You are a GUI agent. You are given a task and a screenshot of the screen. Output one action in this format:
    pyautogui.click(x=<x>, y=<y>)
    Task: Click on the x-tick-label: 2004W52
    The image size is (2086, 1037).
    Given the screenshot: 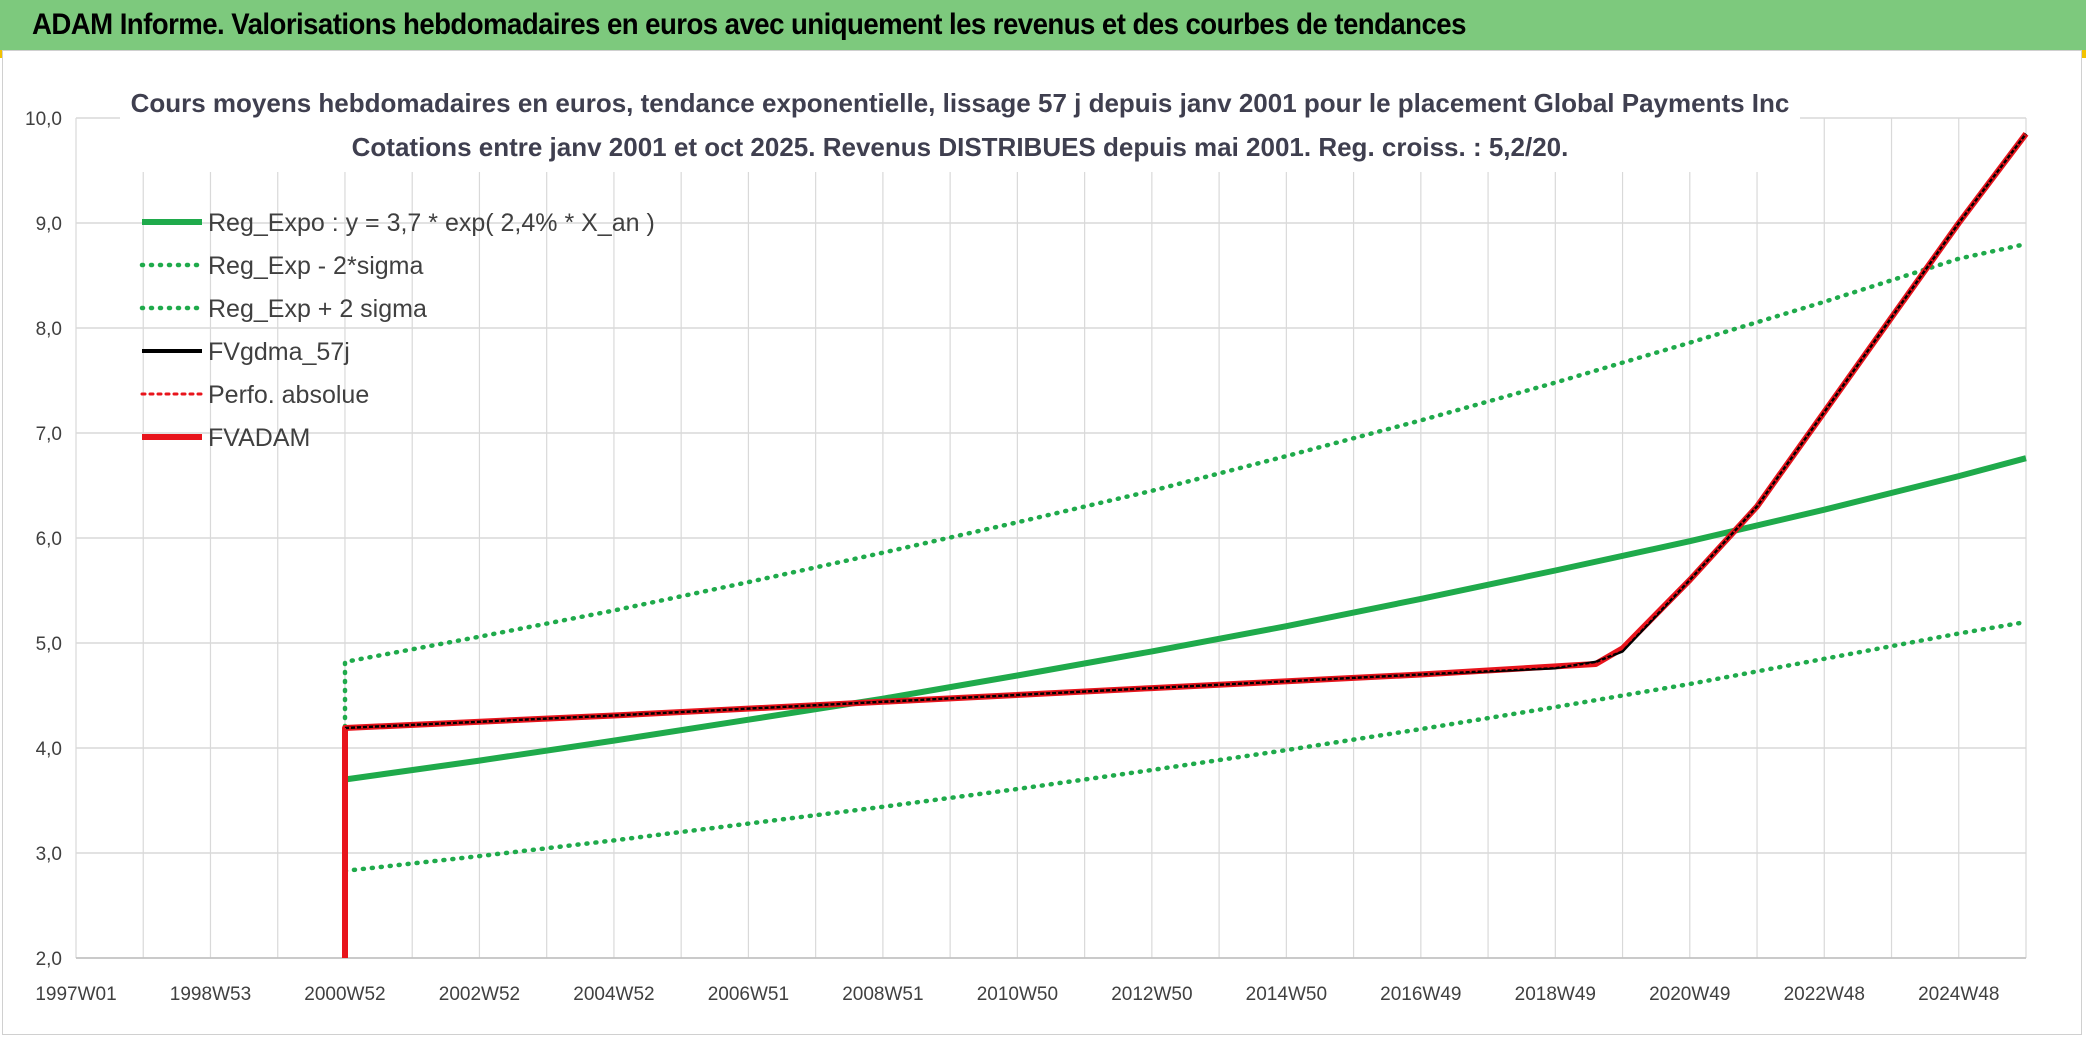 What is the action you would take?
    pyautogui.click(x=613, y=994)
    